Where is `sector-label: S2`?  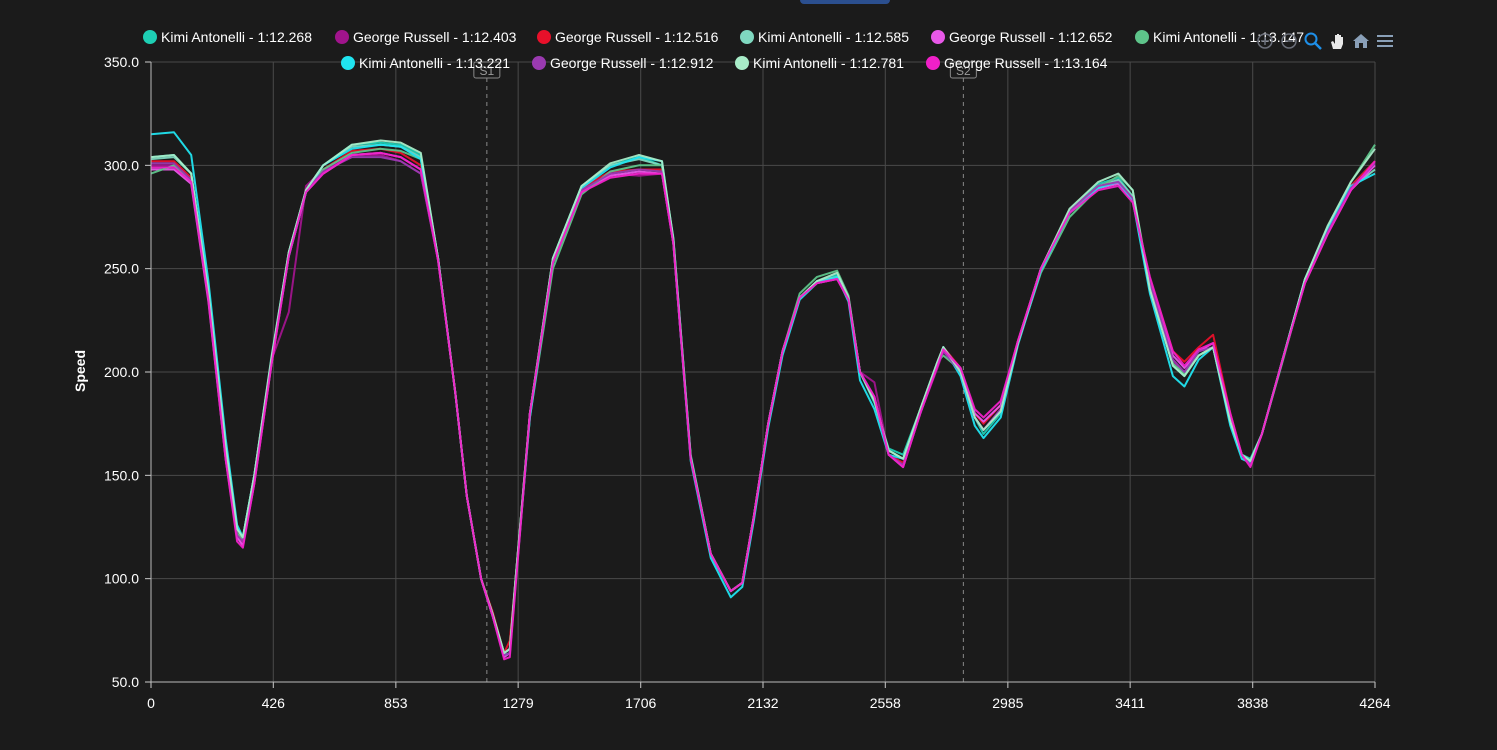
sector-label: S2 is located at coordinates (963, 71).